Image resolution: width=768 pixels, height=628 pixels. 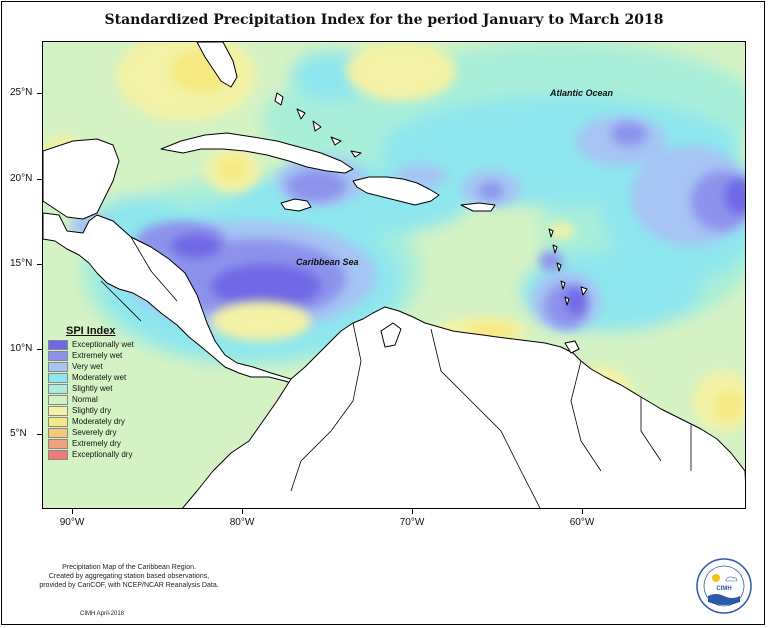 I want to click on legend-item: Moderately wet, so click(x=97, y=377).